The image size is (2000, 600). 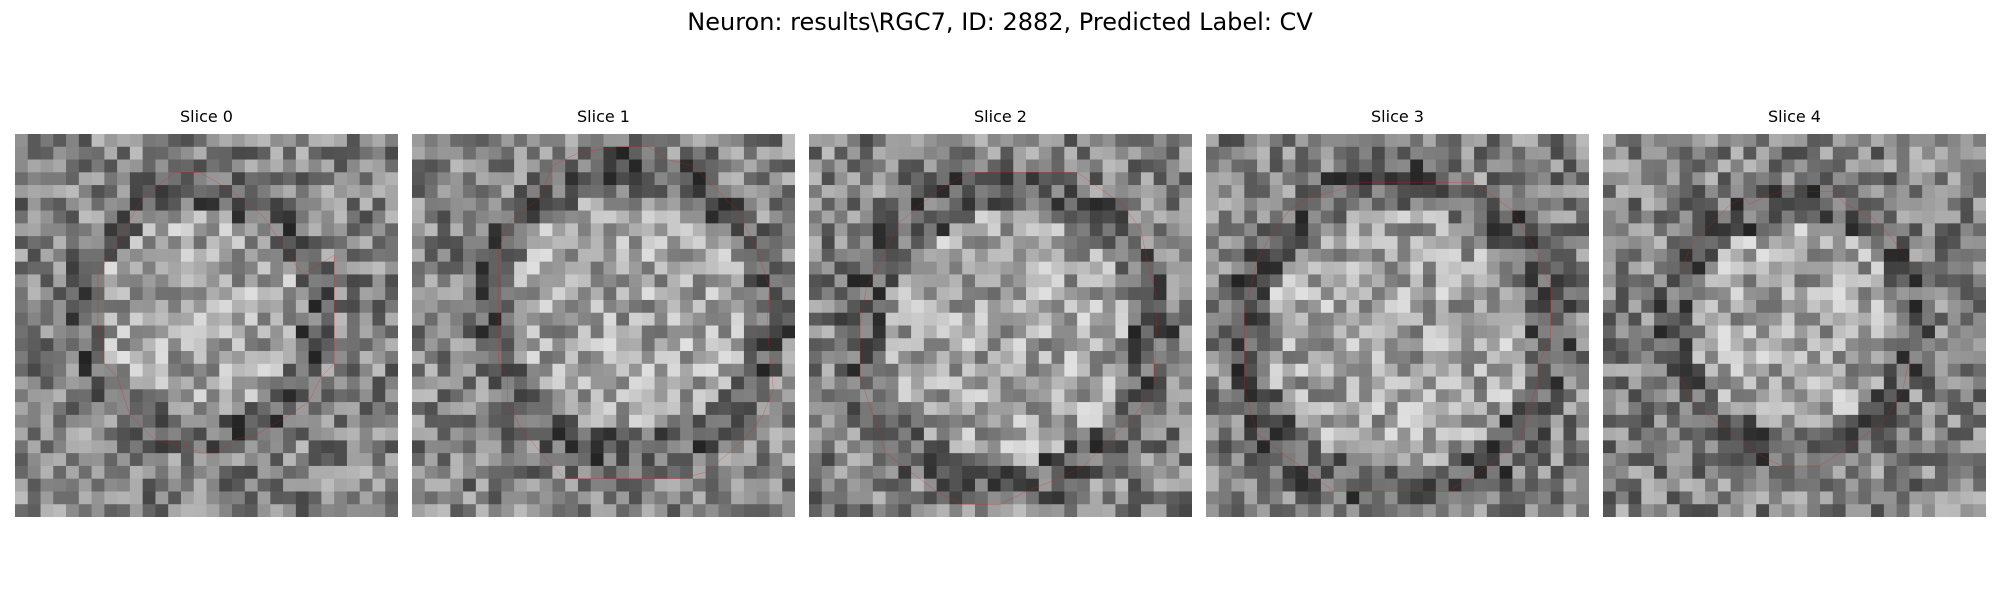 What do you see at coordinates (1794, 116) in the screenshot?
I see `slice-title: Slice 4` at bounding box center [1794, 116].